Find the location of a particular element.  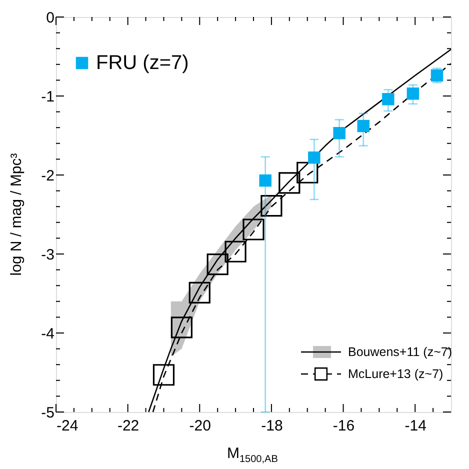

x-tick-label: -20 is located at coordinates (200, 426).